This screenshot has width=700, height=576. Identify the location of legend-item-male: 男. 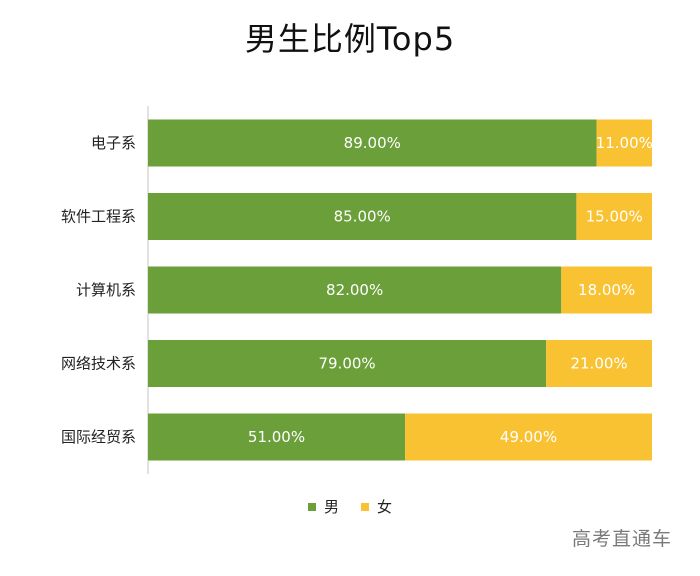
(323, 506).